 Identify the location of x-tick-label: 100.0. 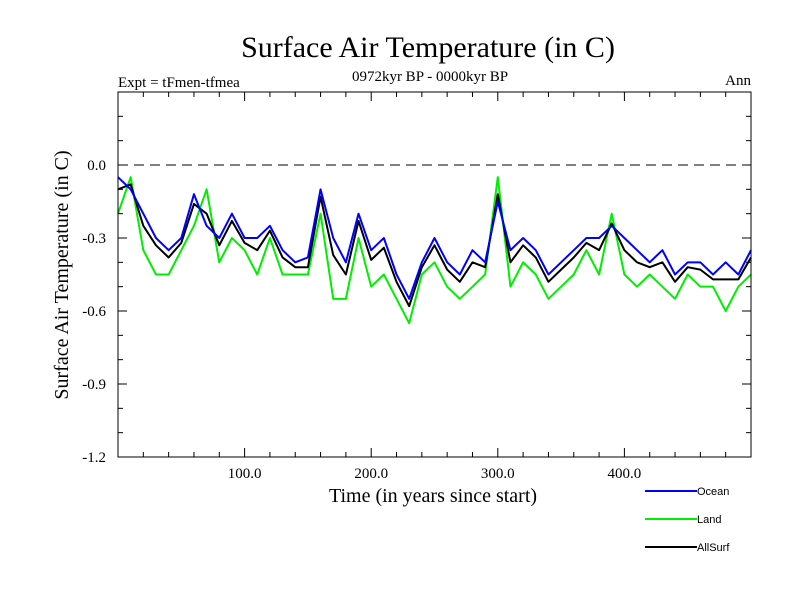
(245, 474).